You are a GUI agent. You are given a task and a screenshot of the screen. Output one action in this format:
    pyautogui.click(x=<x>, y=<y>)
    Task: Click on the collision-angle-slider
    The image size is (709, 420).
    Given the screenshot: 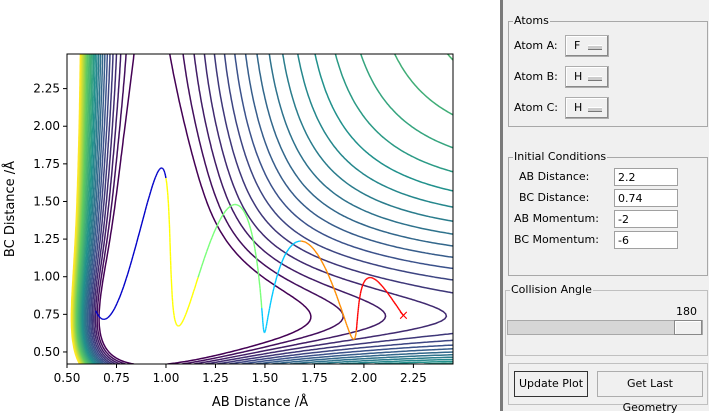 What is the action you would take?
    pyautogui.click(x=605, y=327)
    